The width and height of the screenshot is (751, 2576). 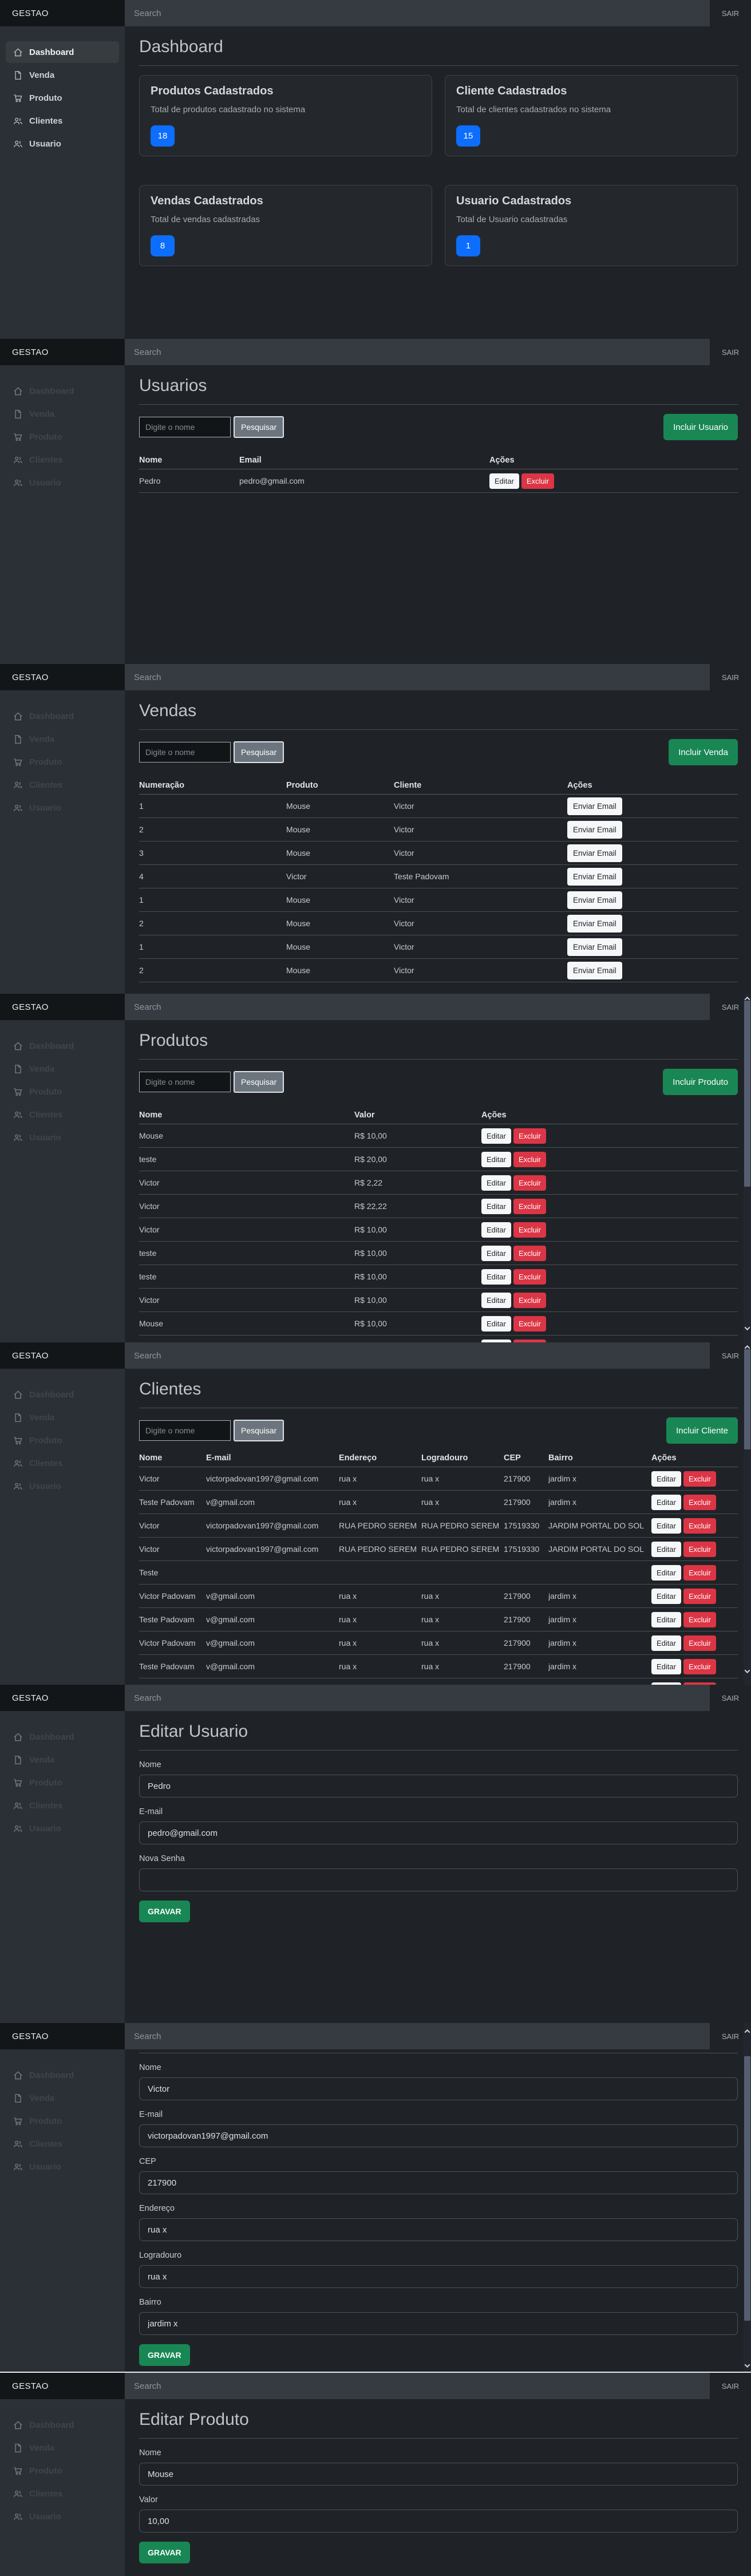 I want to click on incluir-venda-button: Incluir Venda, so click(x=703, y=752).